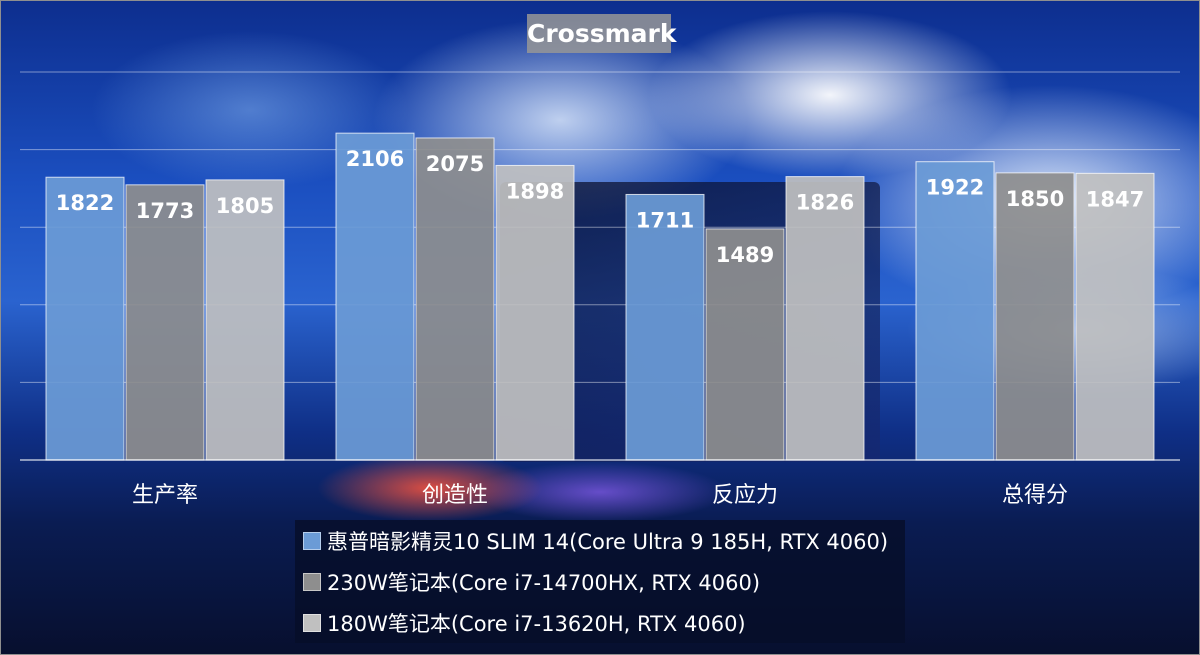 Image resolution: width=1200 pixels, height=655 pixels. Describe the element at coordinates (745, 255) in the screenshot. I see `data-label: 1489` at that location.